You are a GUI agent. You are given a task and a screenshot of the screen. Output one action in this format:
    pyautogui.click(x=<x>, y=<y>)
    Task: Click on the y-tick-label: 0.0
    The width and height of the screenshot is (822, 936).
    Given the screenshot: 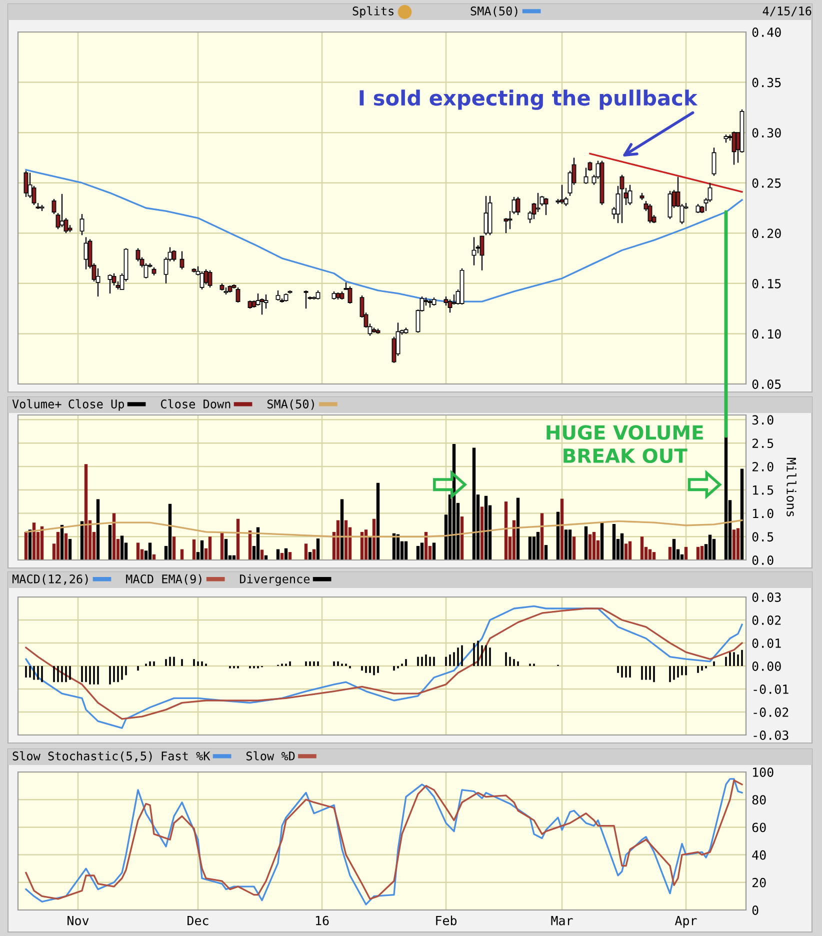 What is the action you would take?
    pyautogui.click(x=763, y=560)
    